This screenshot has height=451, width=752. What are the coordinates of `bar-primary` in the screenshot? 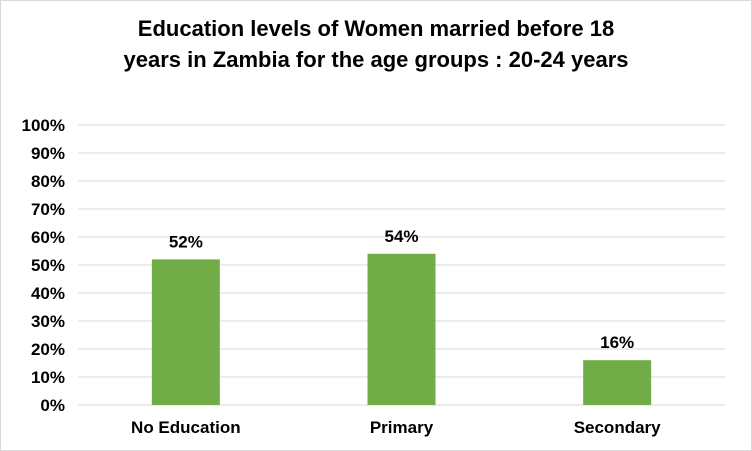 It's located at (401, 329).